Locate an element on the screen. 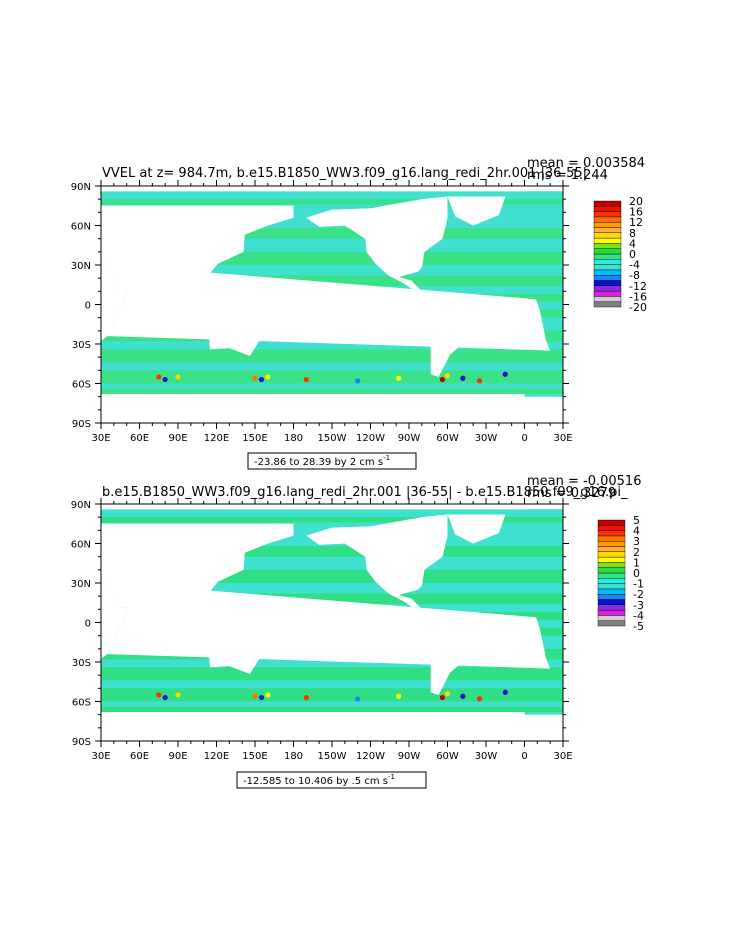 This screenshot has height=945, width=733. panel-1-colorbar-label: 20 is located at coordinates (636, 201).